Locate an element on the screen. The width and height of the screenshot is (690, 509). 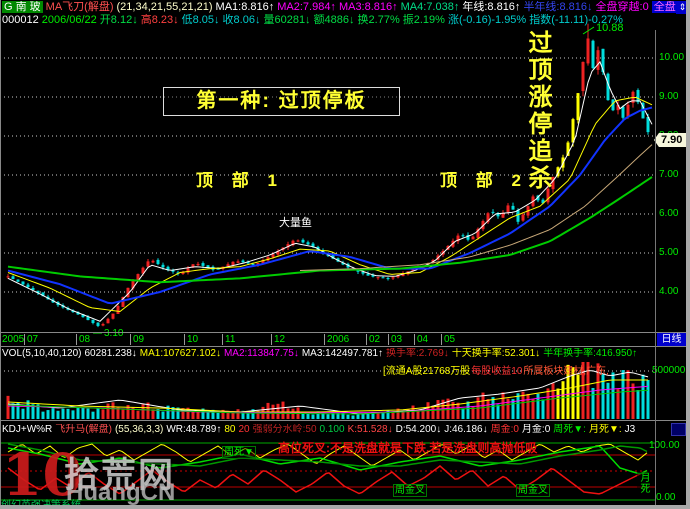
vol-header-segment: VOL(5,10,40,120) is located at coordinates (42, 353).